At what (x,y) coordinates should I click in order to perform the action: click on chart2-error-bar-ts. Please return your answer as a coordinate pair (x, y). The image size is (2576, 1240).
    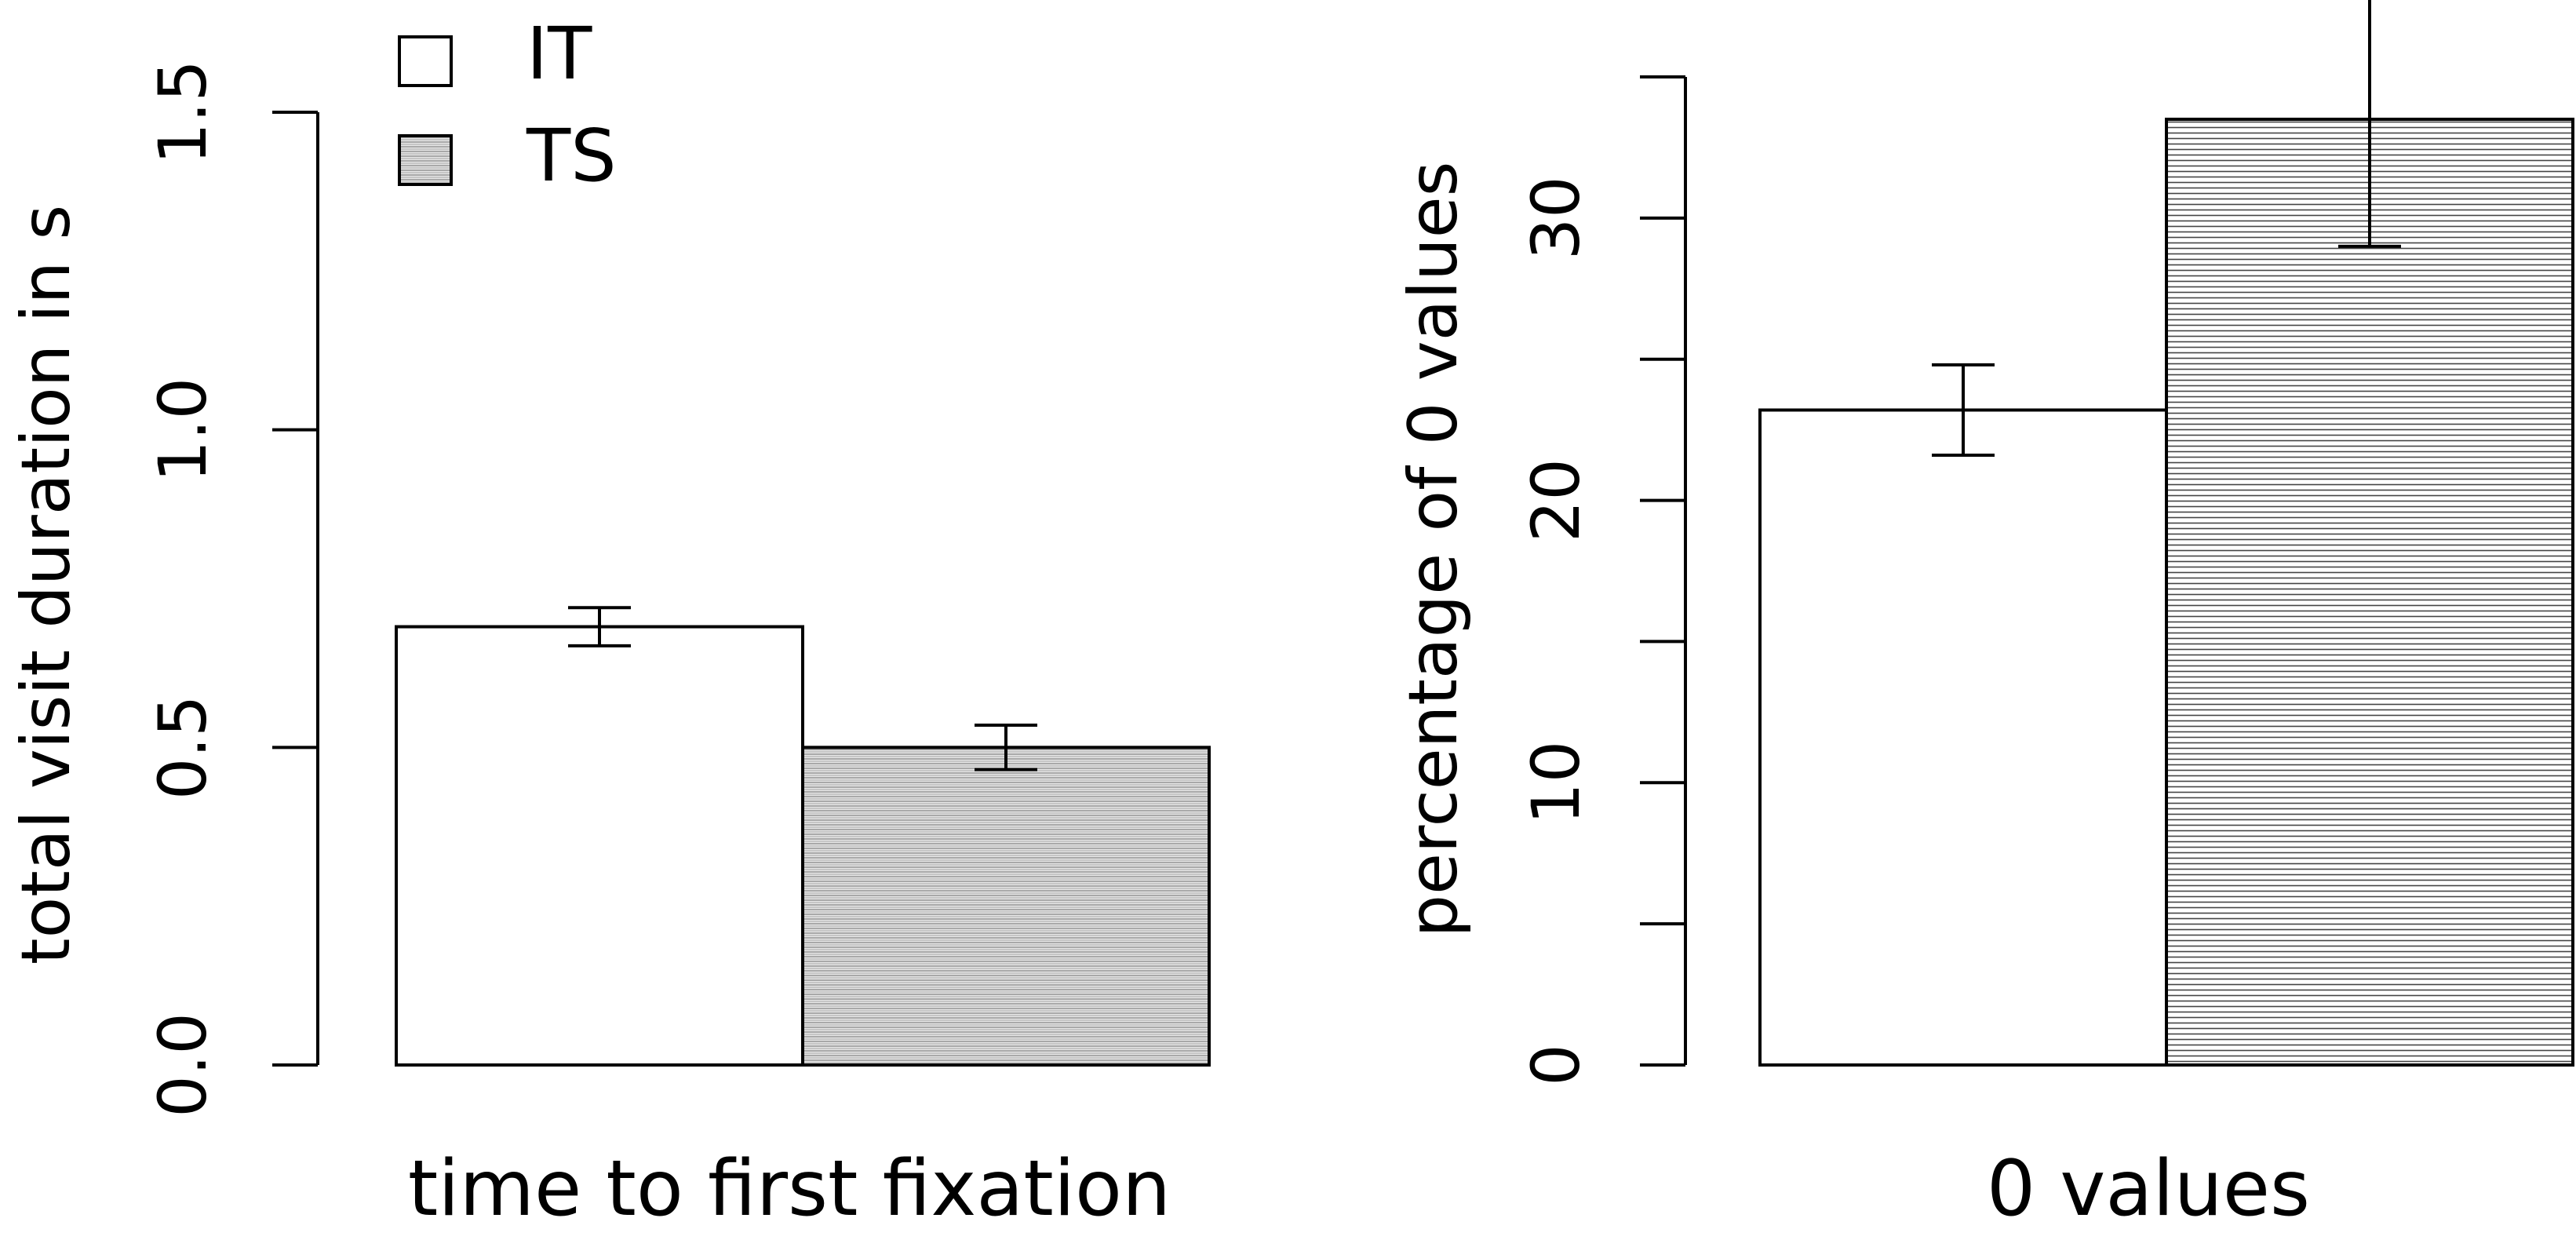
    Looking at the image, I should click on (2369, 124).